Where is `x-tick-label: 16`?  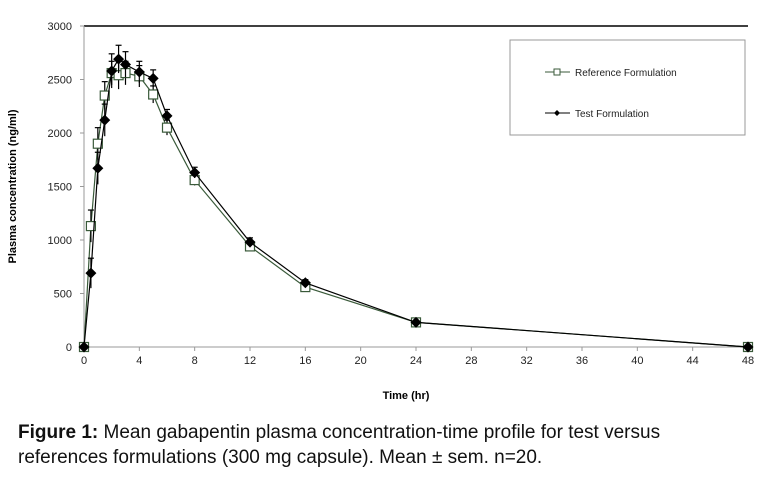 x-tick-label: 16 is located at coordinates (305, 361).